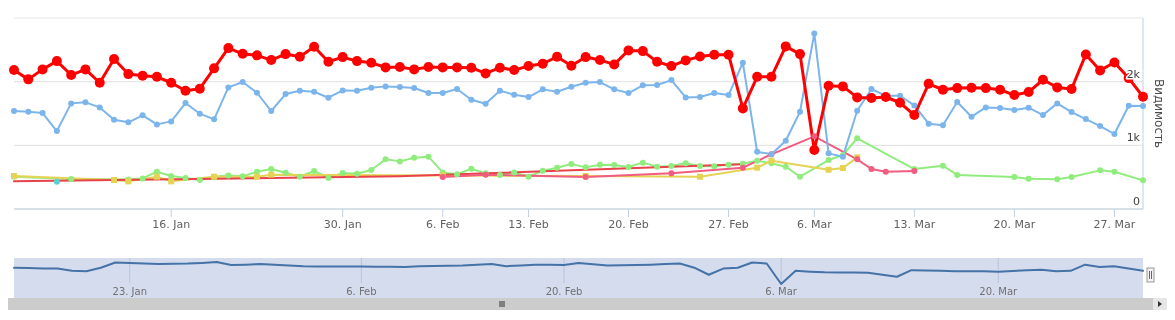 This screenshot has height=320, width=1175. What do you see at coordinates (1133, 138) in the screenshot?
I see `y-tick-label: 1k` at bounding box center [1133, 138].